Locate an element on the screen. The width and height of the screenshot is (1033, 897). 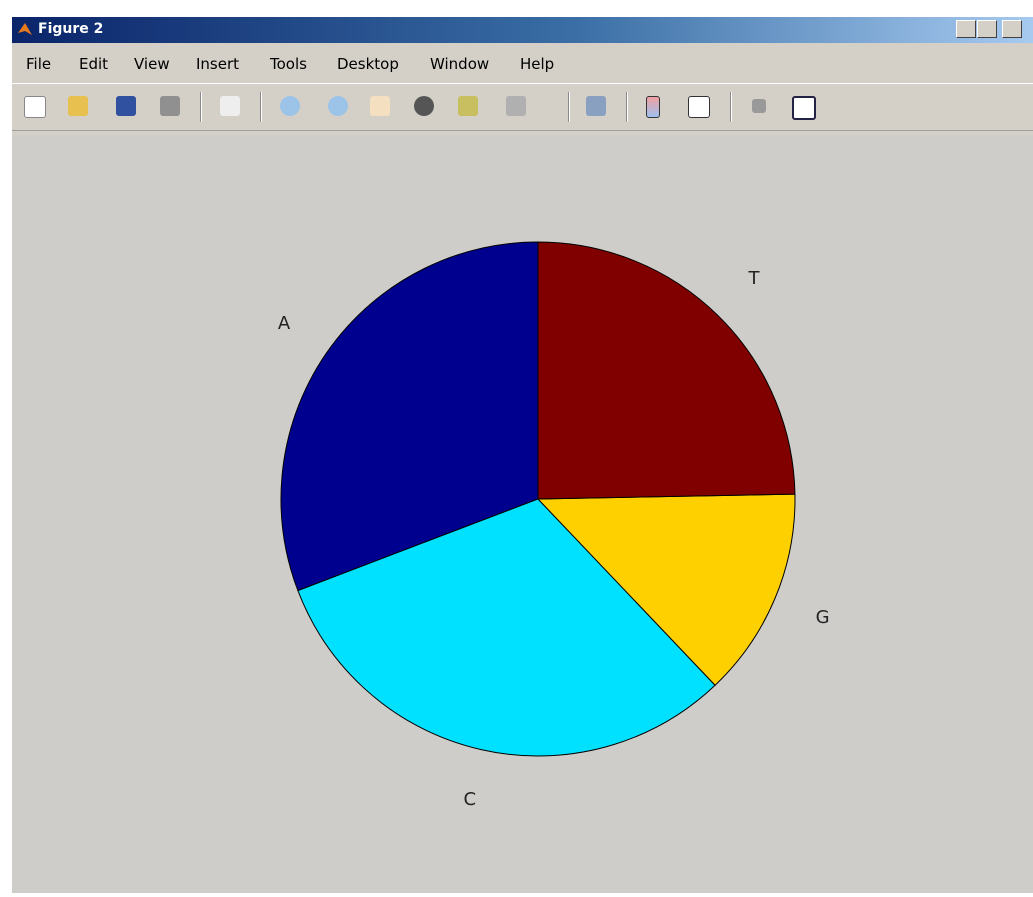
open-icon is located at coordinates (78, 106).